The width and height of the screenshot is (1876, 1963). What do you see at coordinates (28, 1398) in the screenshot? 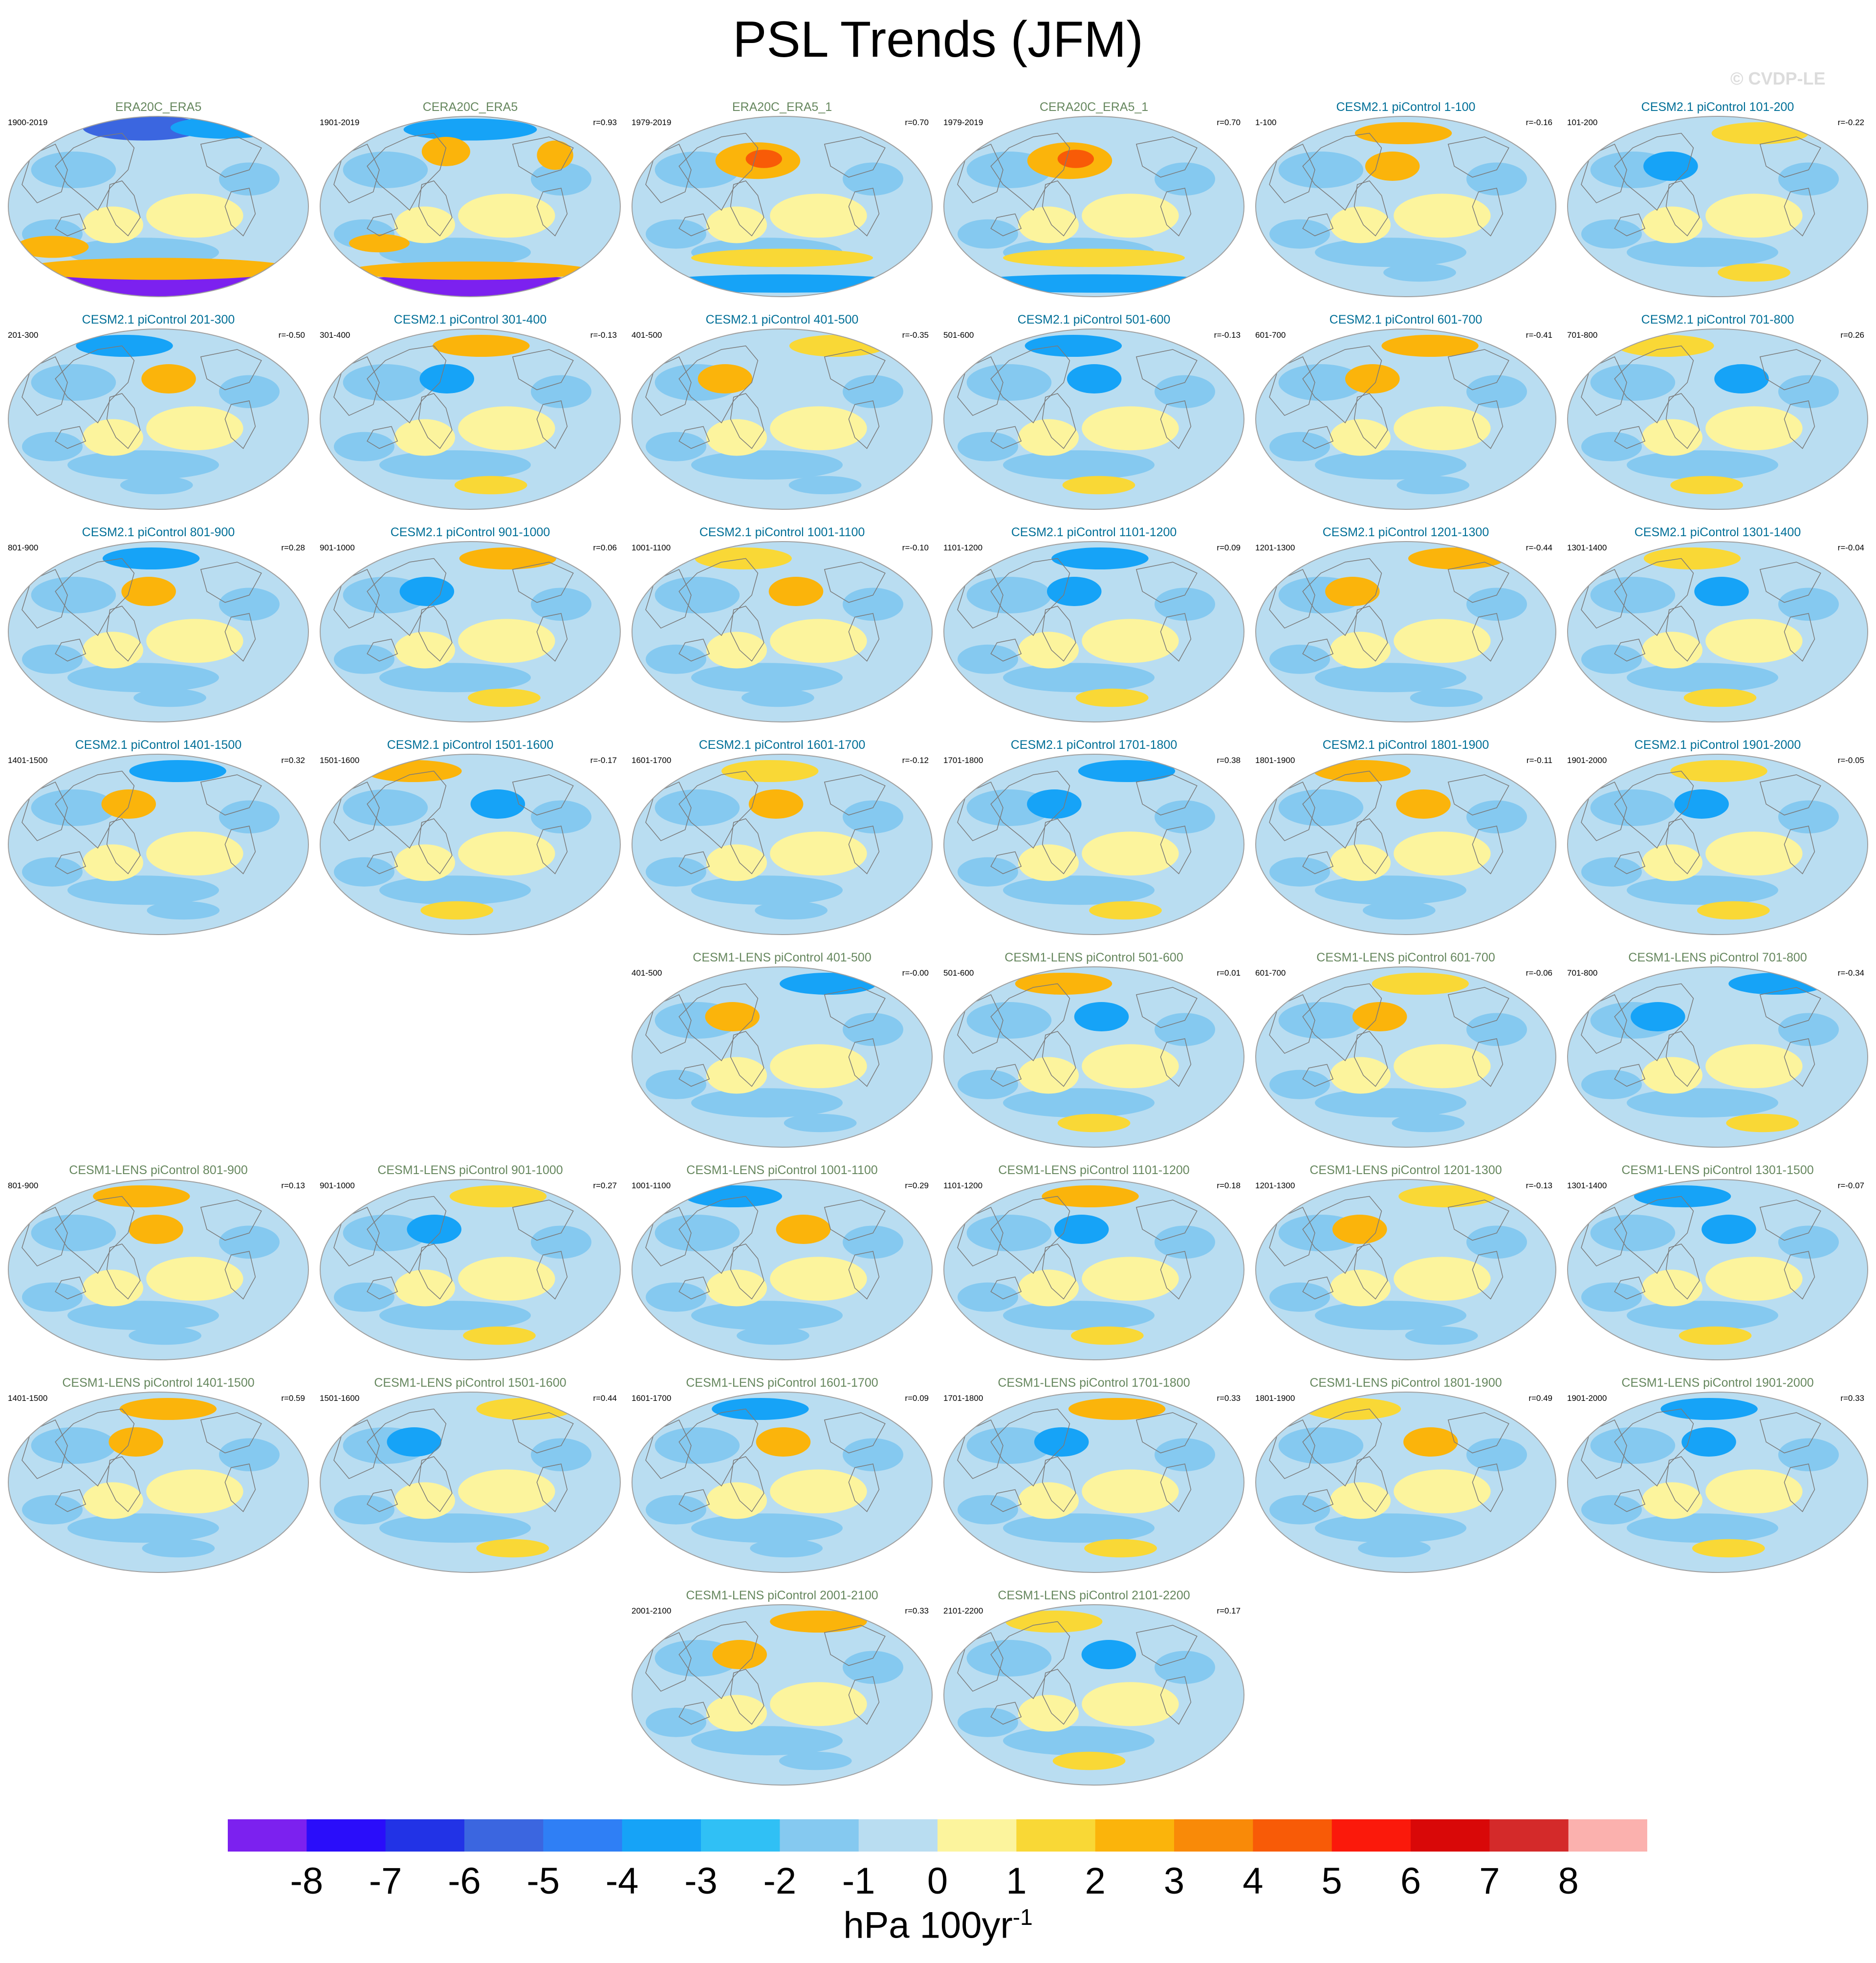
I see `panel-years: 1401-1500` at bounding box center [28, 1398].